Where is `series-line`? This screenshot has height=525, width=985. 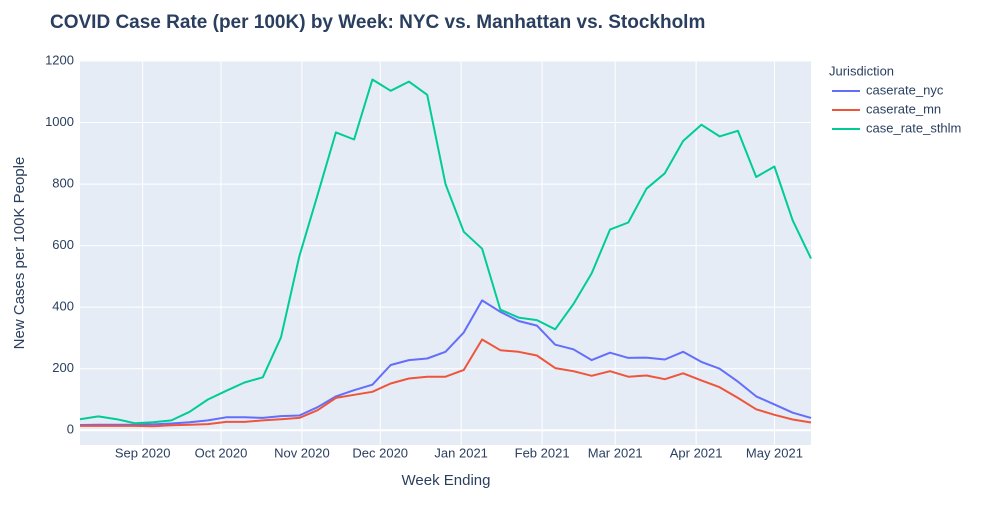 series-line is located at coordinates (446, 383).